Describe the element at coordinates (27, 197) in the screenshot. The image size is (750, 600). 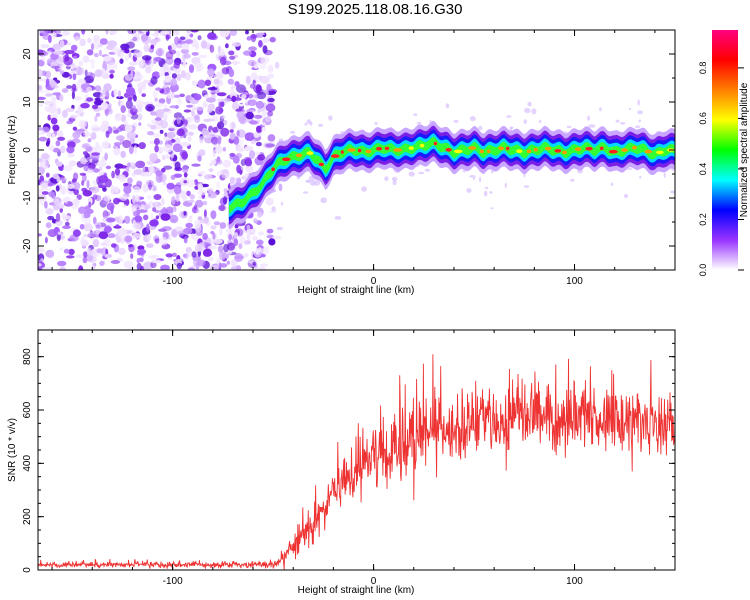
I see `y-tick-label: -10` at that location.